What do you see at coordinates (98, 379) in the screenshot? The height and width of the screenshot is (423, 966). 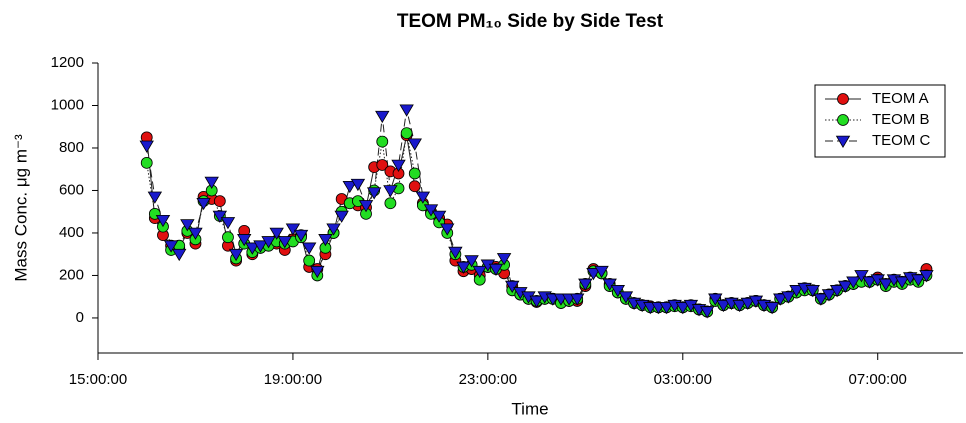 I see `x-tick-label: 15:00:00` at bounding box center [98, 379].